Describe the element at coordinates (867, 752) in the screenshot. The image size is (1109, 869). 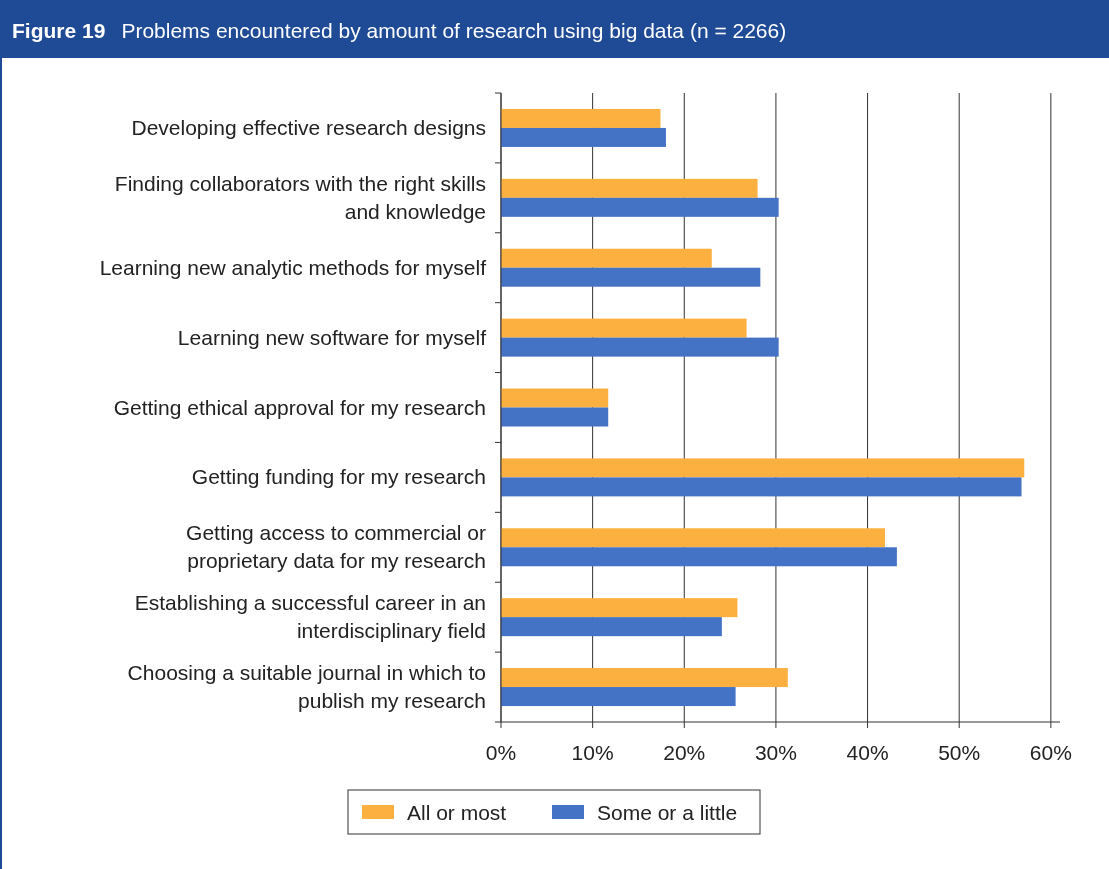
I see `x-tick-label: 40%` at that location.